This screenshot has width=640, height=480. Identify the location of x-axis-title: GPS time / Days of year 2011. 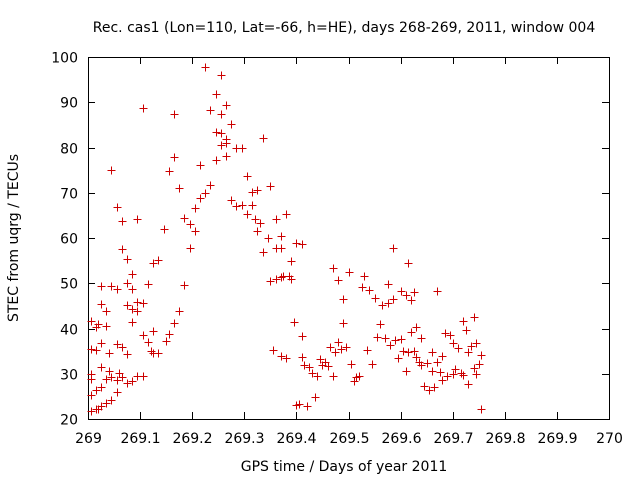
(344, 467).